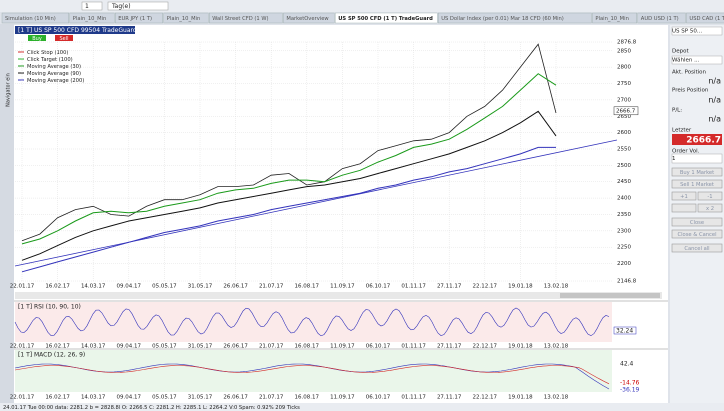 The height and width of the screenshot is (411, 724). What do you see at coordinates (624, 199) in the screenshot?
I see `y-tick-label: 2400` at bounding box center [624, 199].